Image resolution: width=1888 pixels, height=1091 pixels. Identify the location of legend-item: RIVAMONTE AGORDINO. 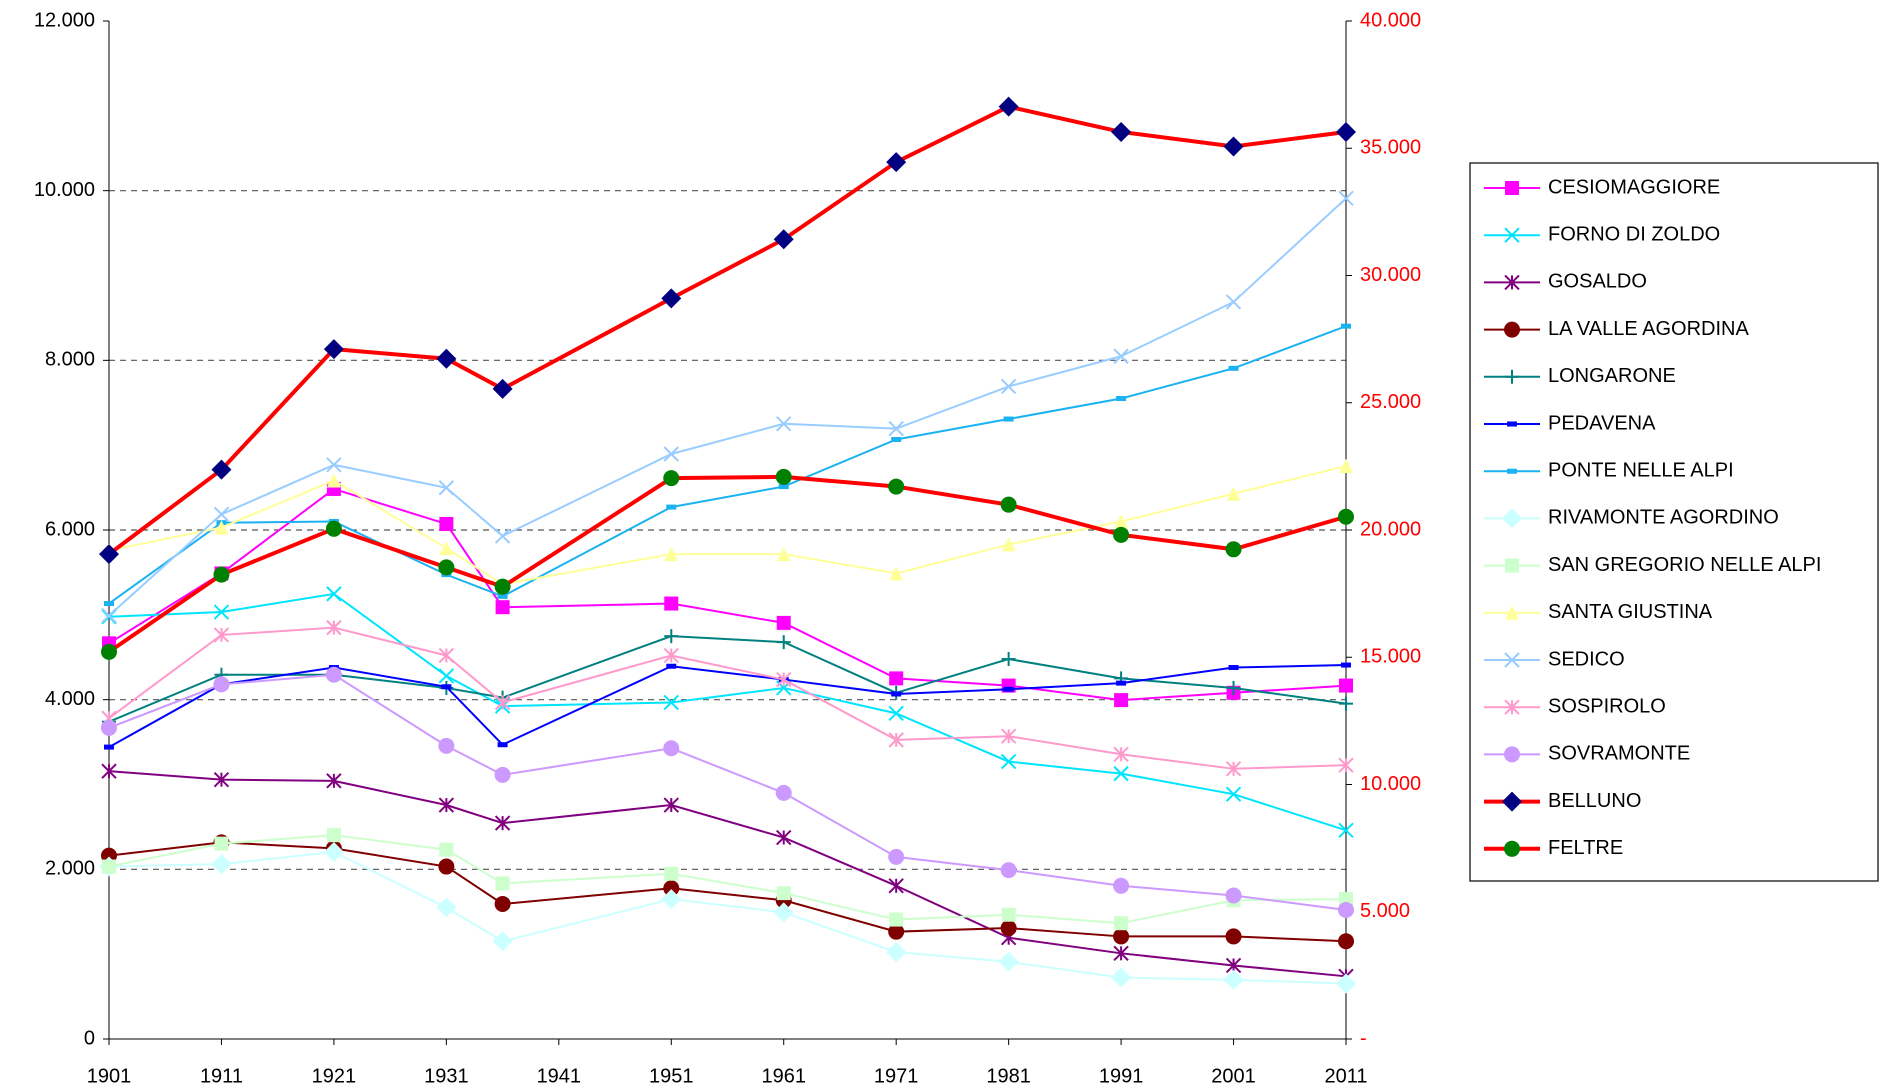
(1631, 518).